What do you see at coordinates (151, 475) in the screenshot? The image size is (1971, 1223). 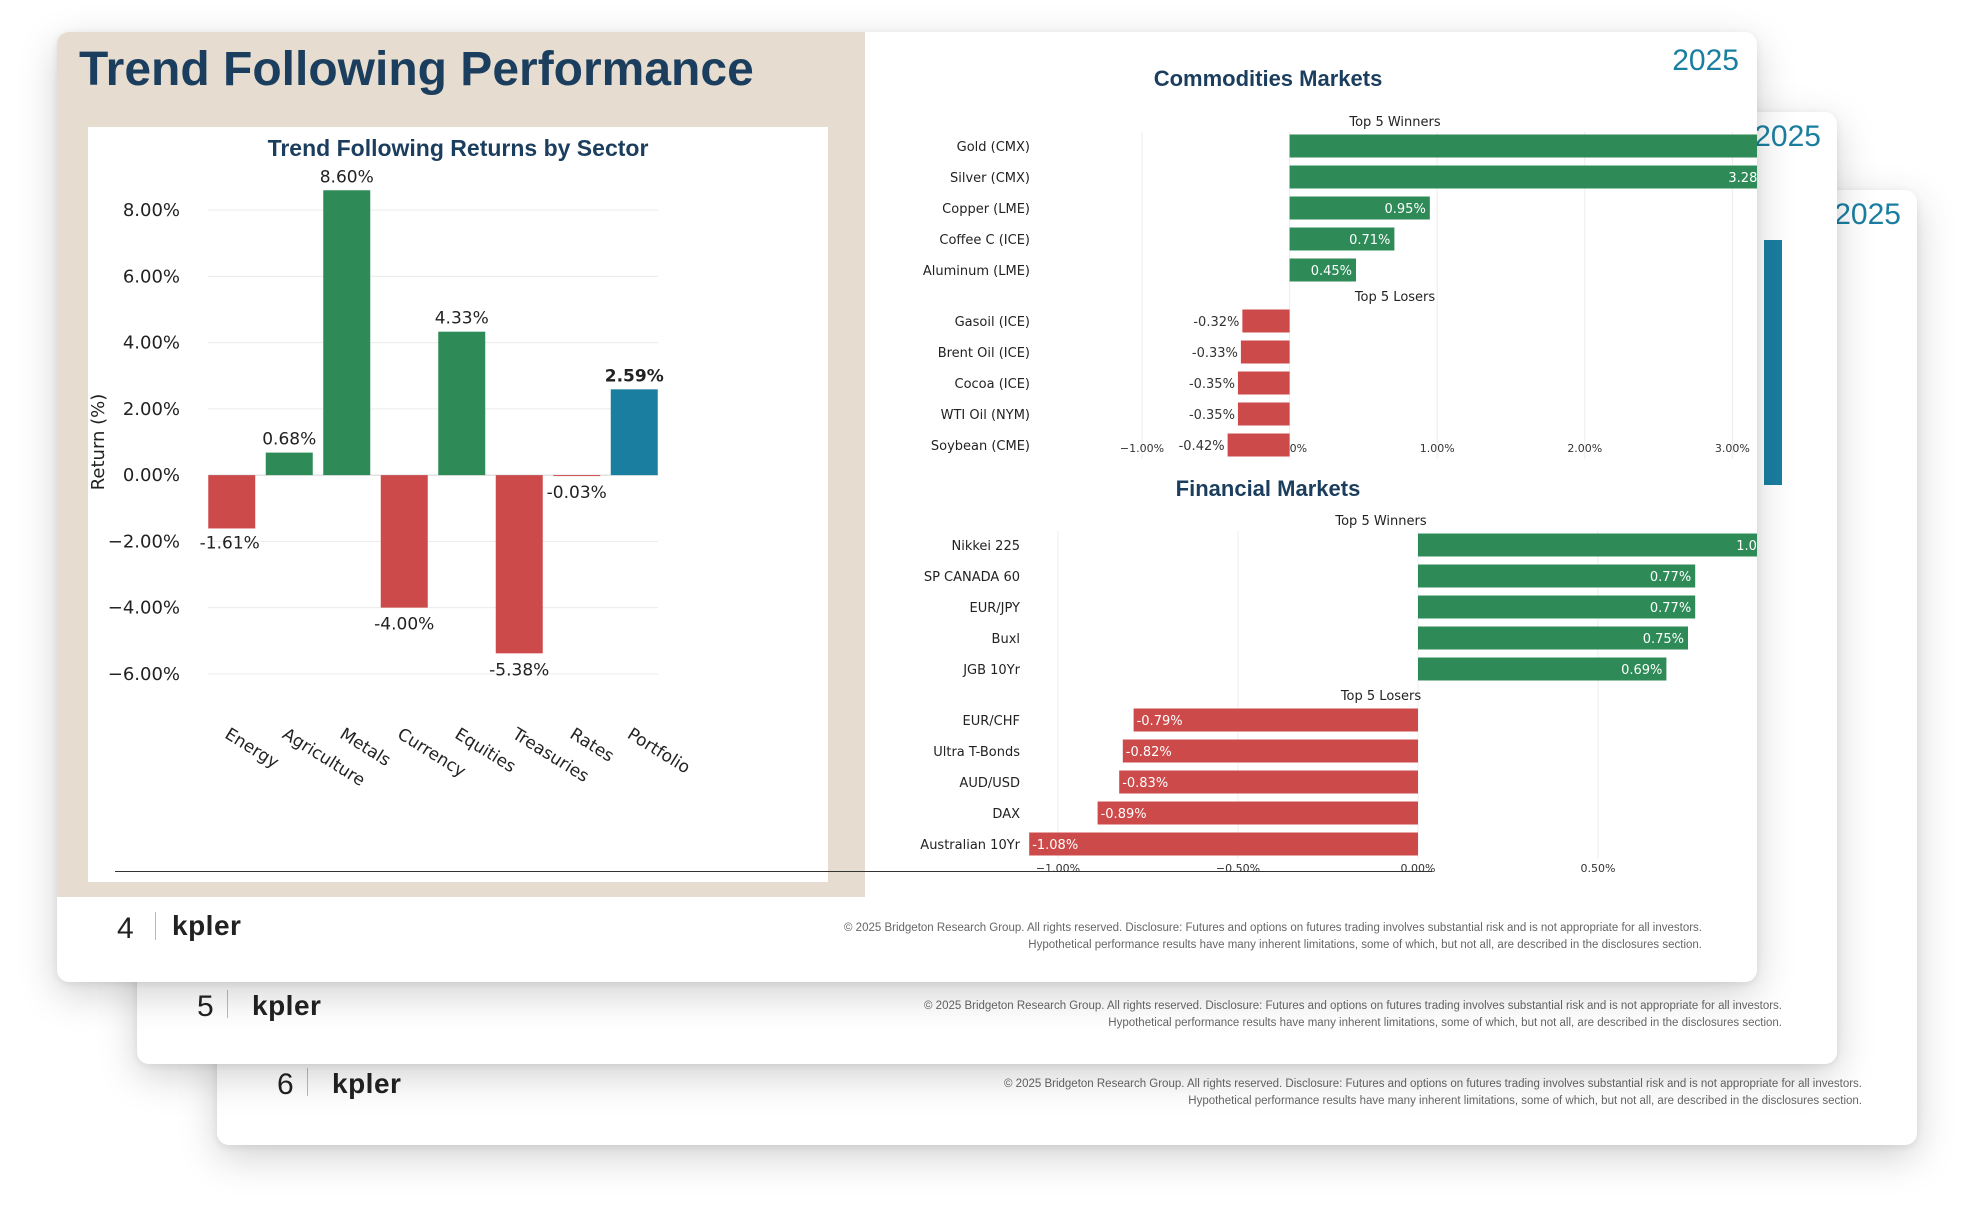 I see `y-tick-label: 0.00%` at bounding box center [151, 475].